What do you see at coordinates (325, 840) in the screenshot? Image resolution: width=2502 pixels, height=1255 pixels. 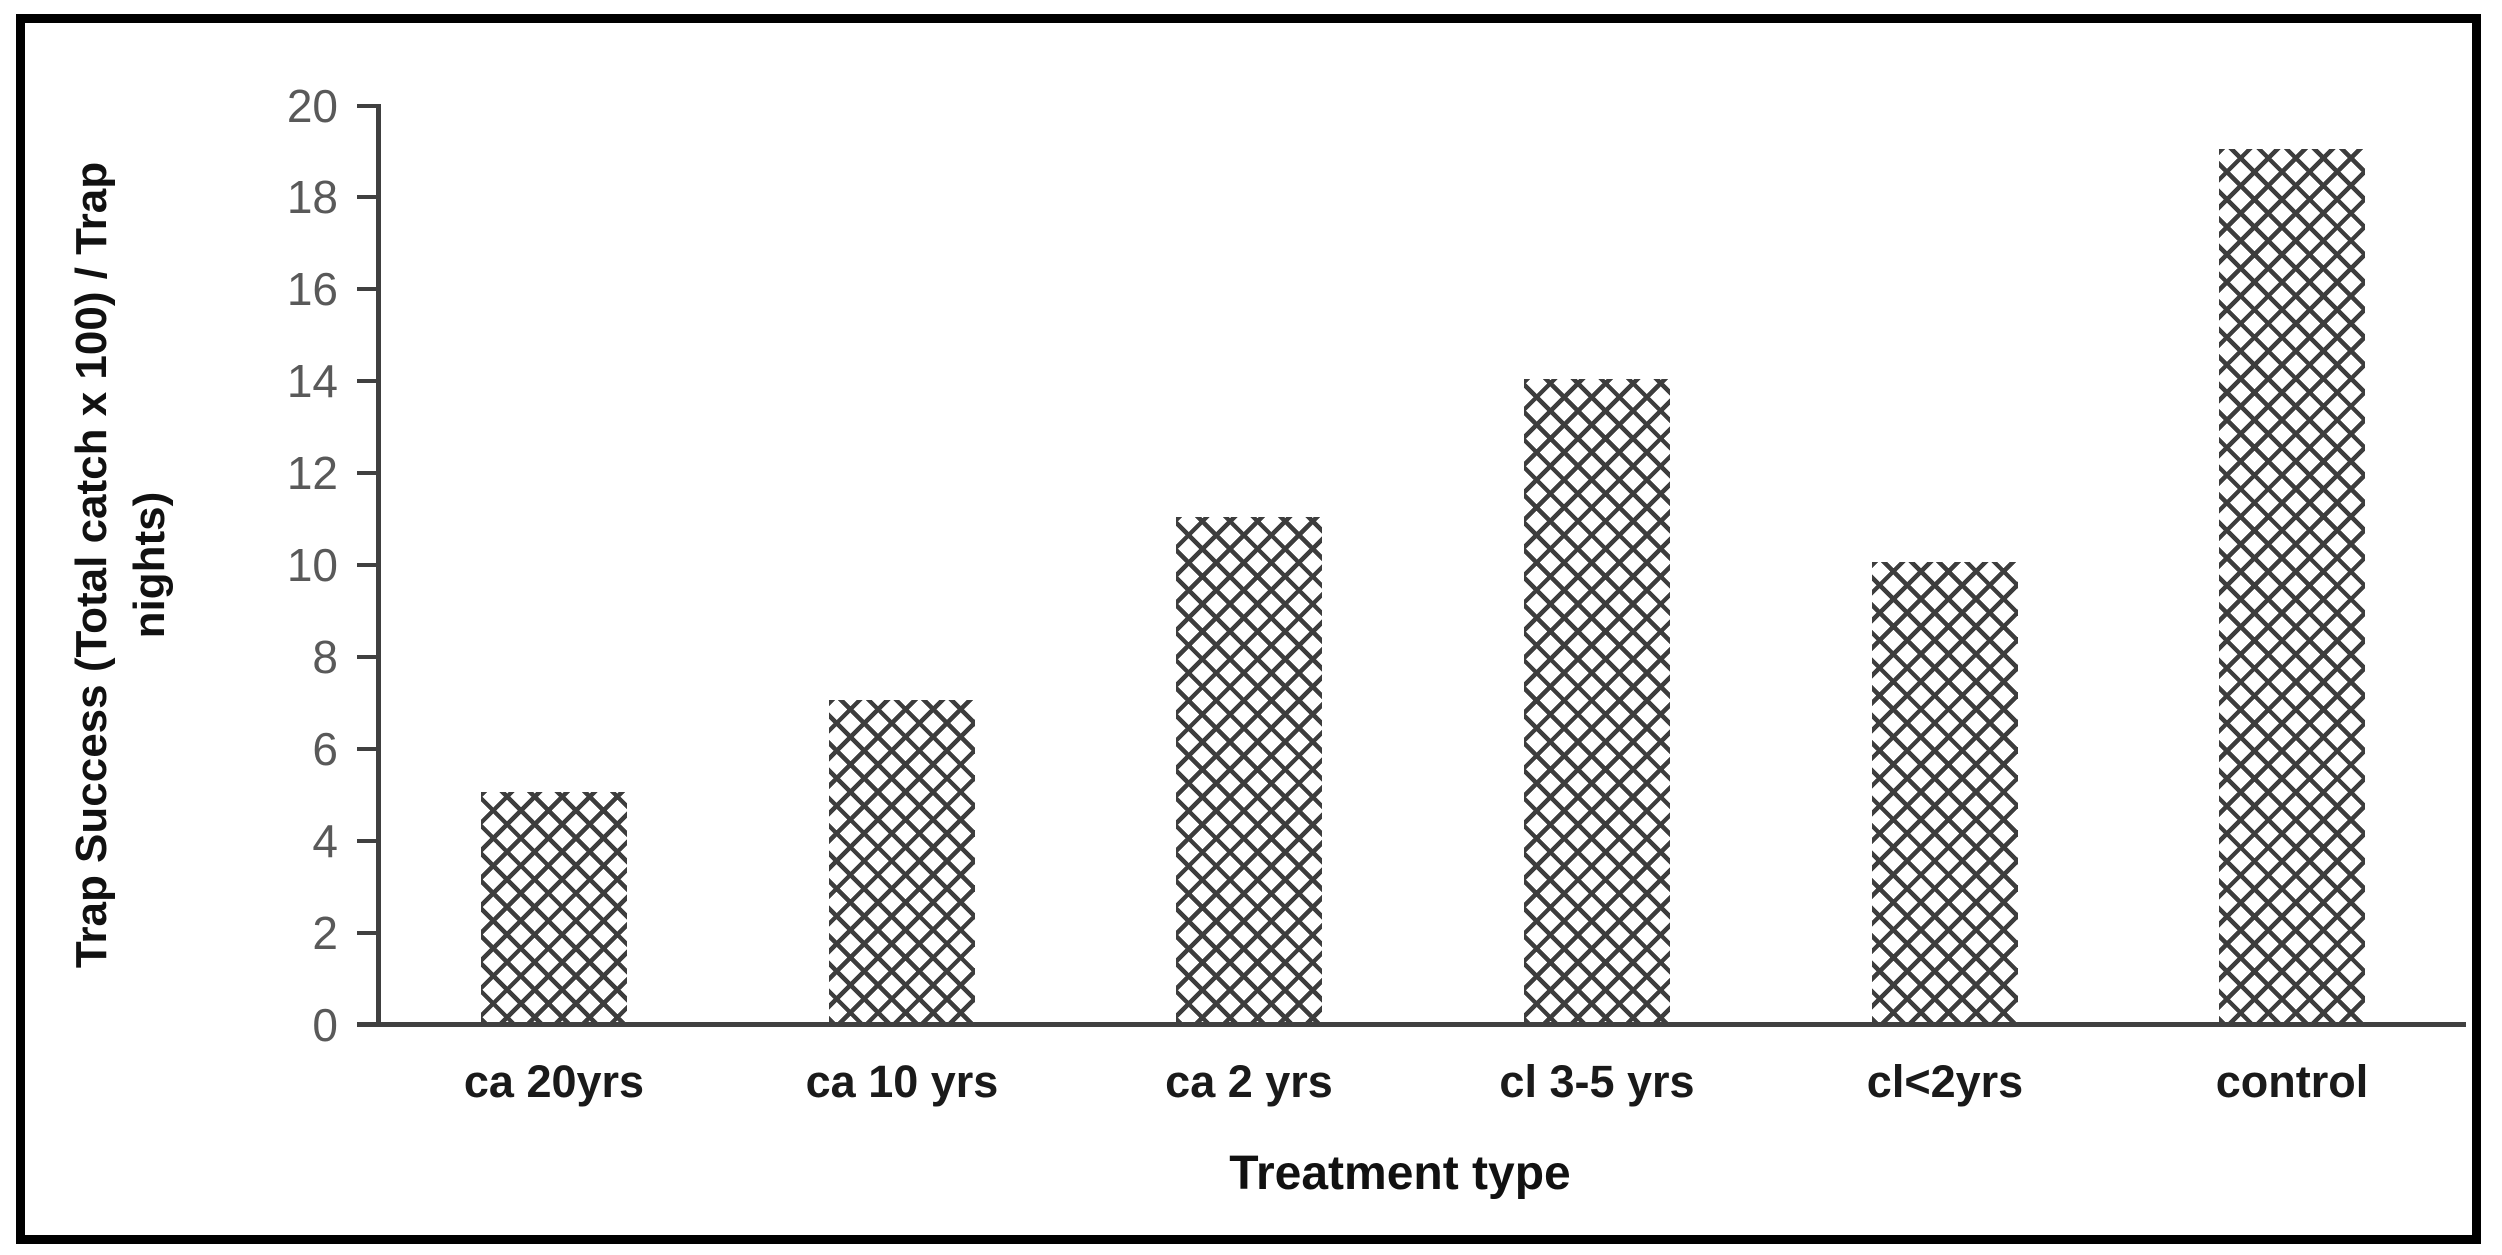 I see `y-tick-label: 4` at bounding box center [325, 840].